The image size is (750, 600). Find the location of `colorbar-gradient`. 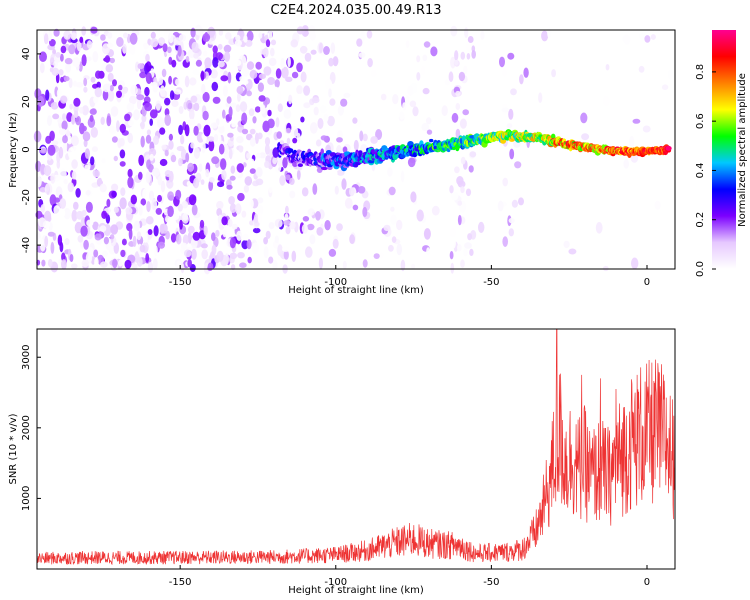

colorbar-gradient is located at coordinates (724, 149).